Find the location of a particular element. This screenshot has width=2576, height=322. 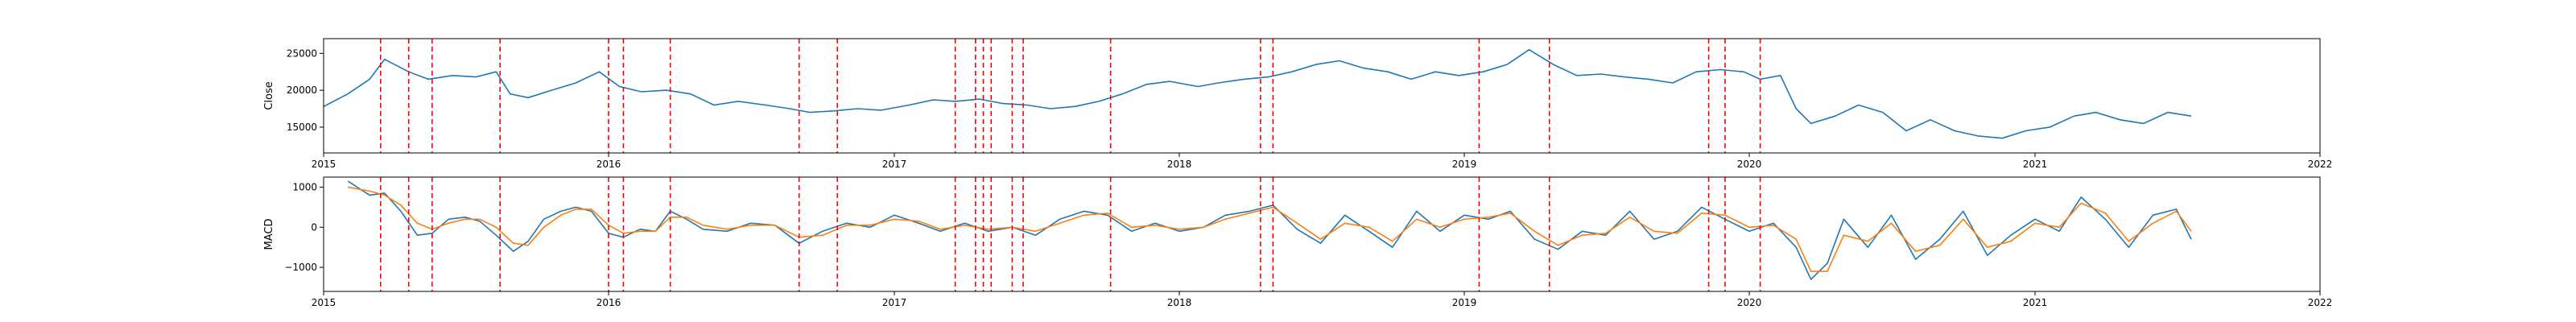

close-y-axis-label: Close is located at coordinates (269, 95).